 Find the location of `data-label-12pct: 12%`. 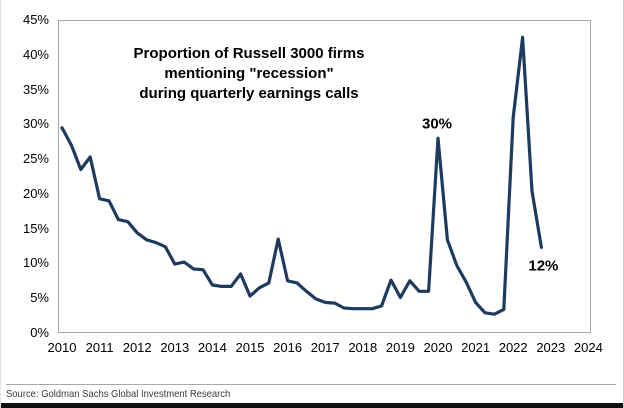

data-label-12pct: 12% is located at coordinates (543, 266).